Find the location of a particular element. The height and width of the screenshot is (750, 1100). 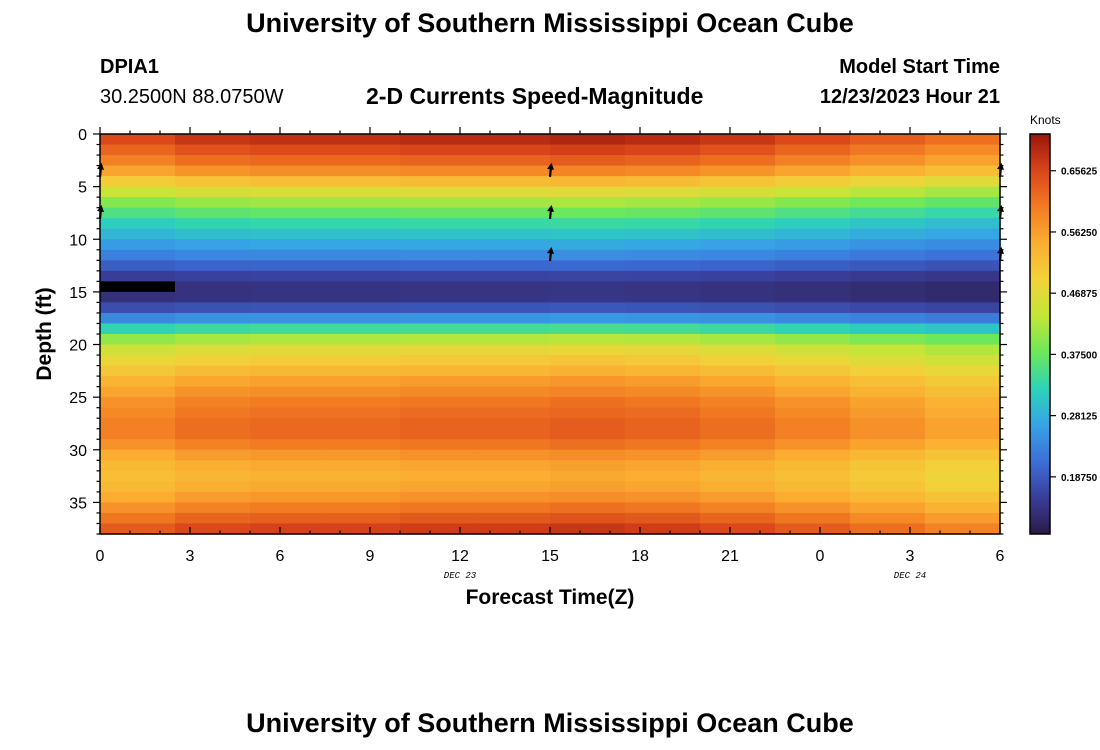

y-tick-label: 25 is located at coordinates (78, 398).